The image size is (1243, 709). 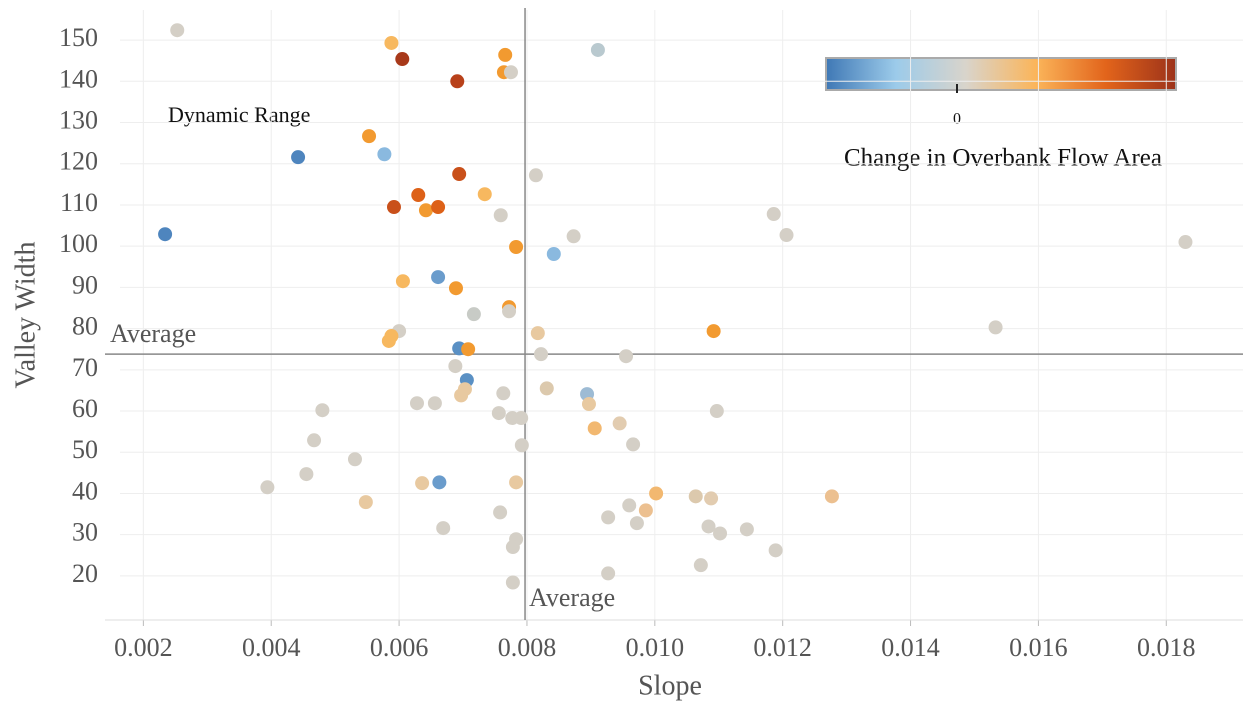 I want to click on annotation: Dynamic Range, so click(x=239, y=114).